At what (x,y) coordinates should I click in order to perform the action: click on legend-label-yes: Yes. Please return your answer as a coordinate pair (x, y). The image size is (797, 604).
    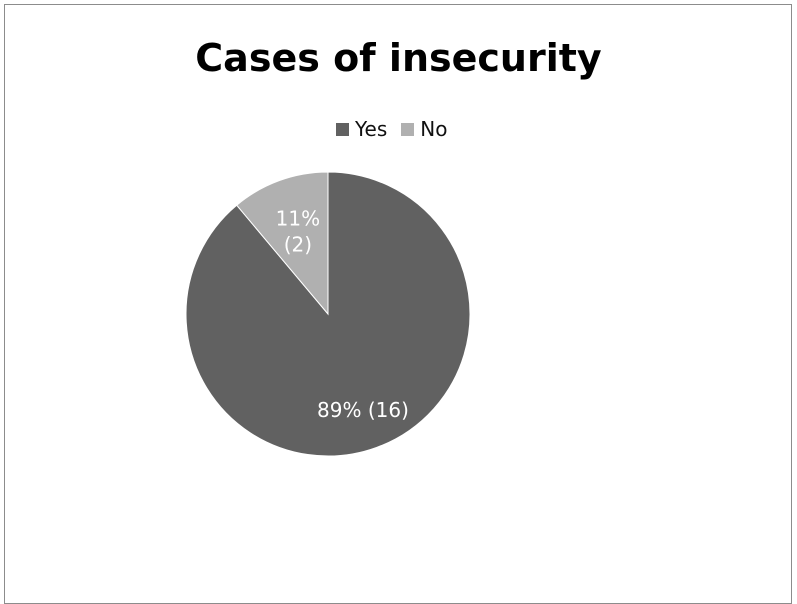
    Looking at the image, I should click on (371, 129).